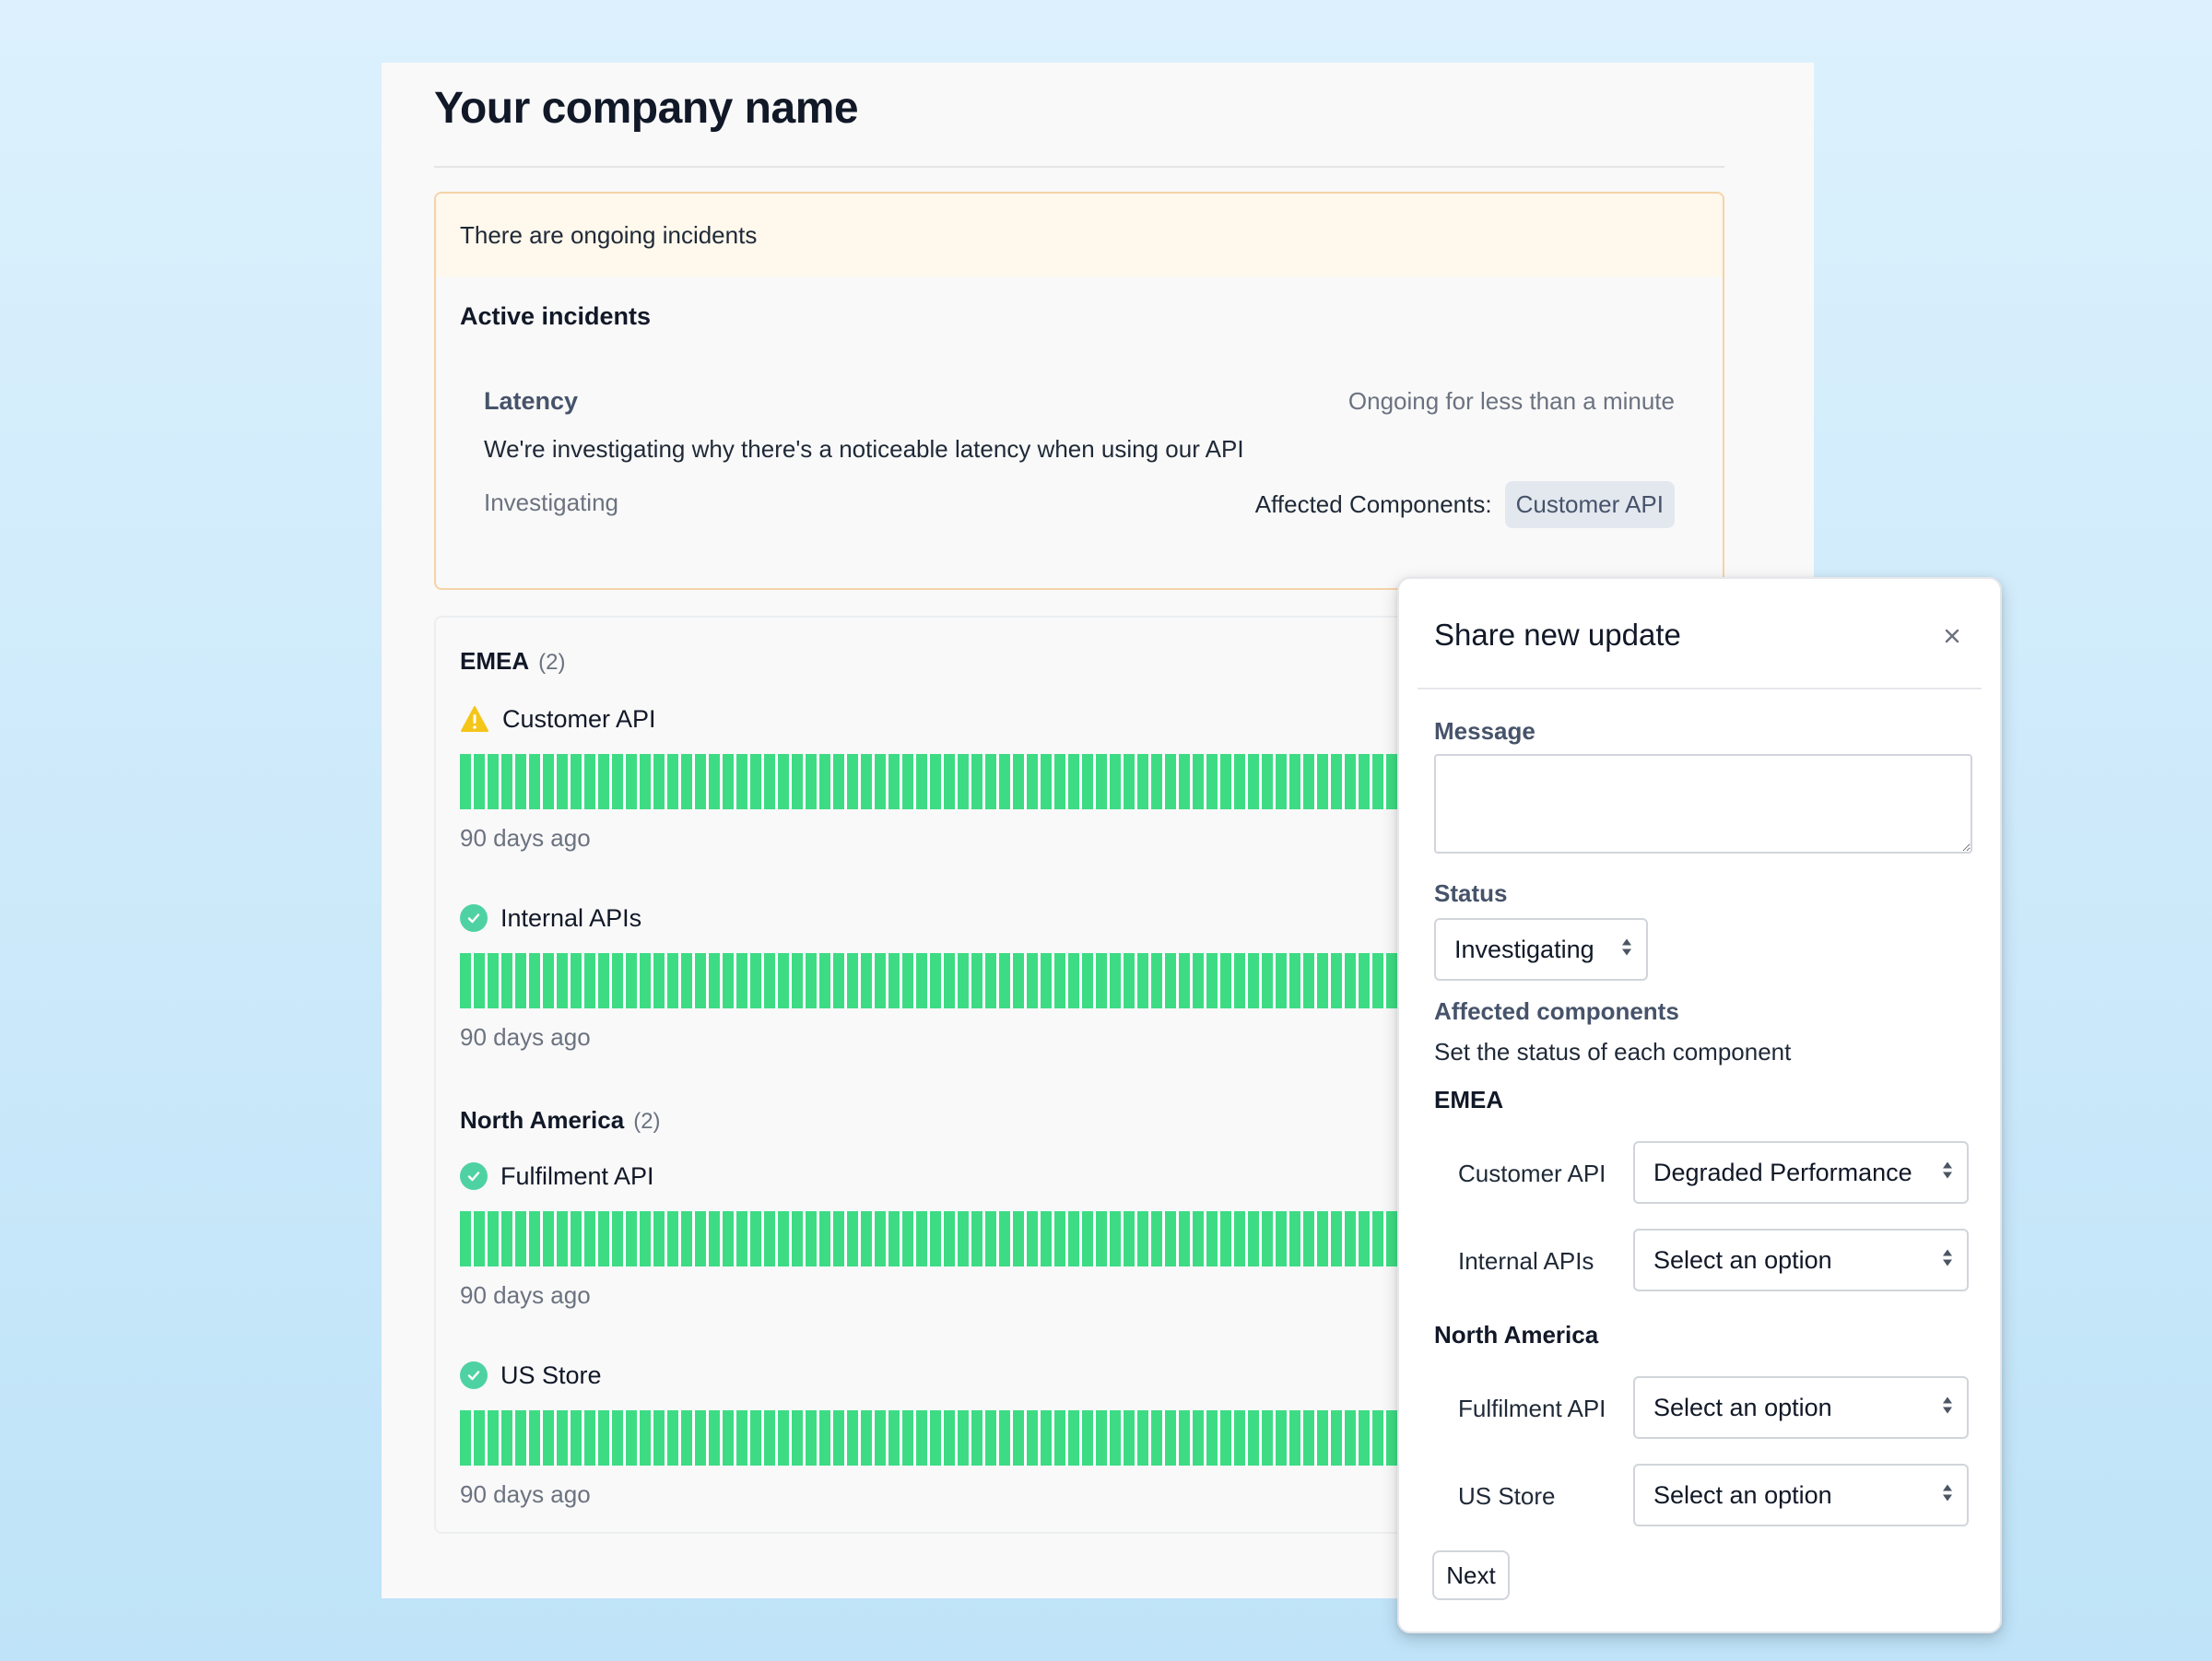  I want to click on incident-name: Latency, so click(531, 401).